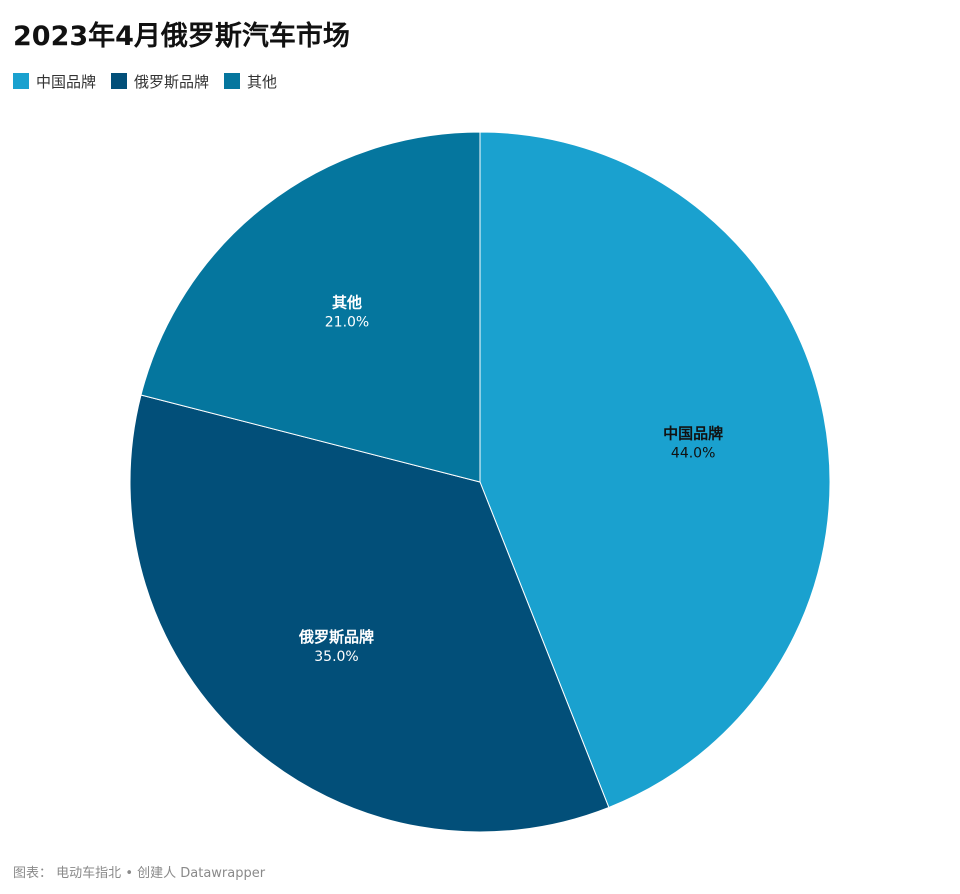 The width and height of the screenshot is (960, 894). I want to click on legend-label-others: 其他, so click(262, 81).